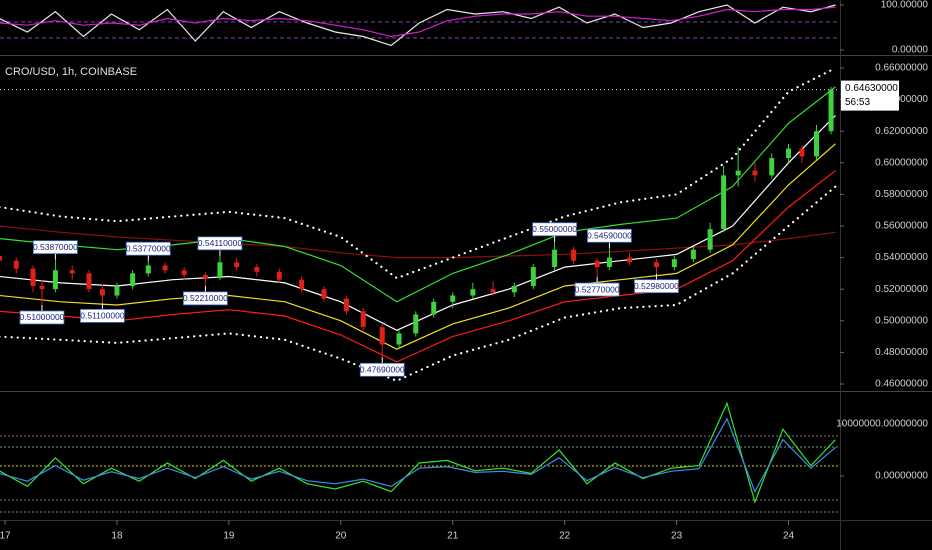 This screenshot has width=932, height=550. I want to click on annotation-label: 0.53870000, so click(55, 247).